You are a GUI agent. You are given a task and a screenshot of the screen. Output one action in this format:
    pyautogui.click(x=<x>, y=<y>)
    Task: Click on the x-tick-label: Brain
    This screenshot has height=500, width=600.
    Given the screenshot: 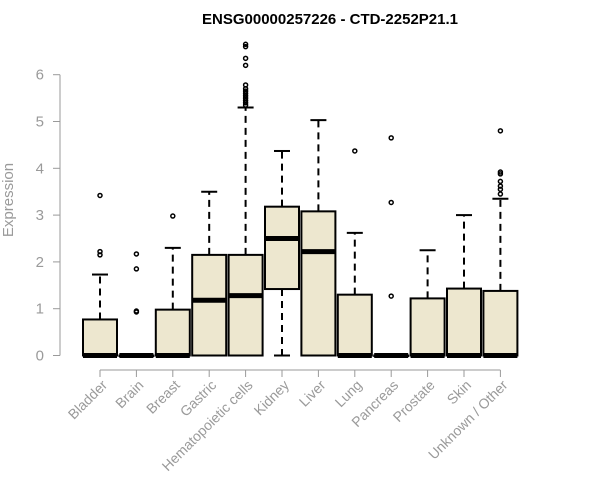 What is the action you would take?
    pyautogui.click(x=129, y=394)
    